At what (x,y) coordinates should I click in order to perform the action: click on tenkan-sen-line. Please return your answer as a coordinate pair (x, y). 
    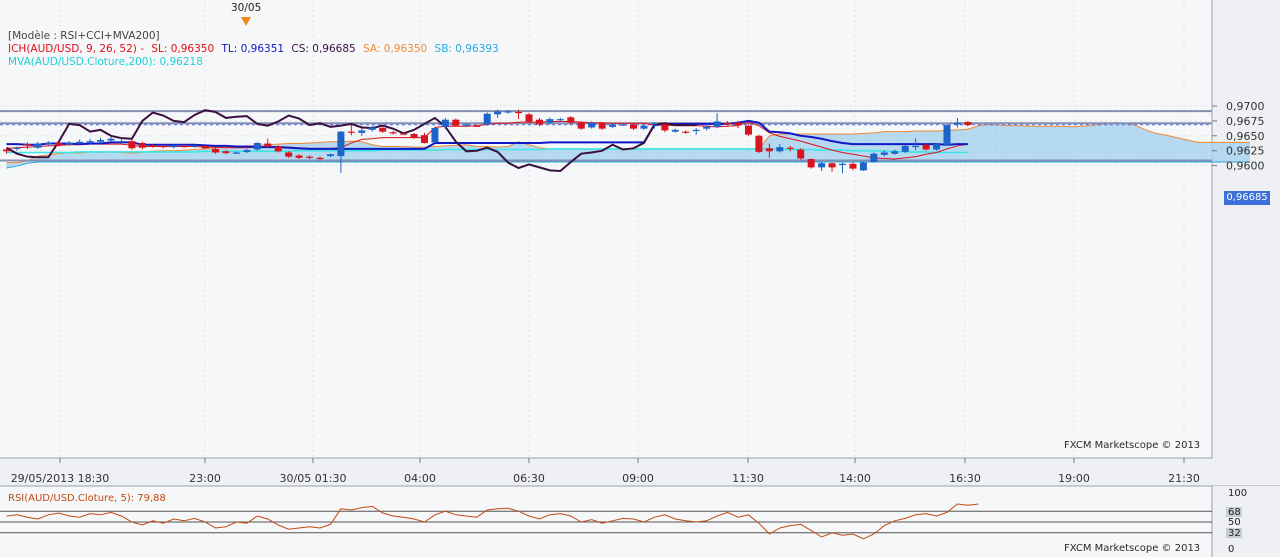
    Looking at the image, I should click on (487, 134).